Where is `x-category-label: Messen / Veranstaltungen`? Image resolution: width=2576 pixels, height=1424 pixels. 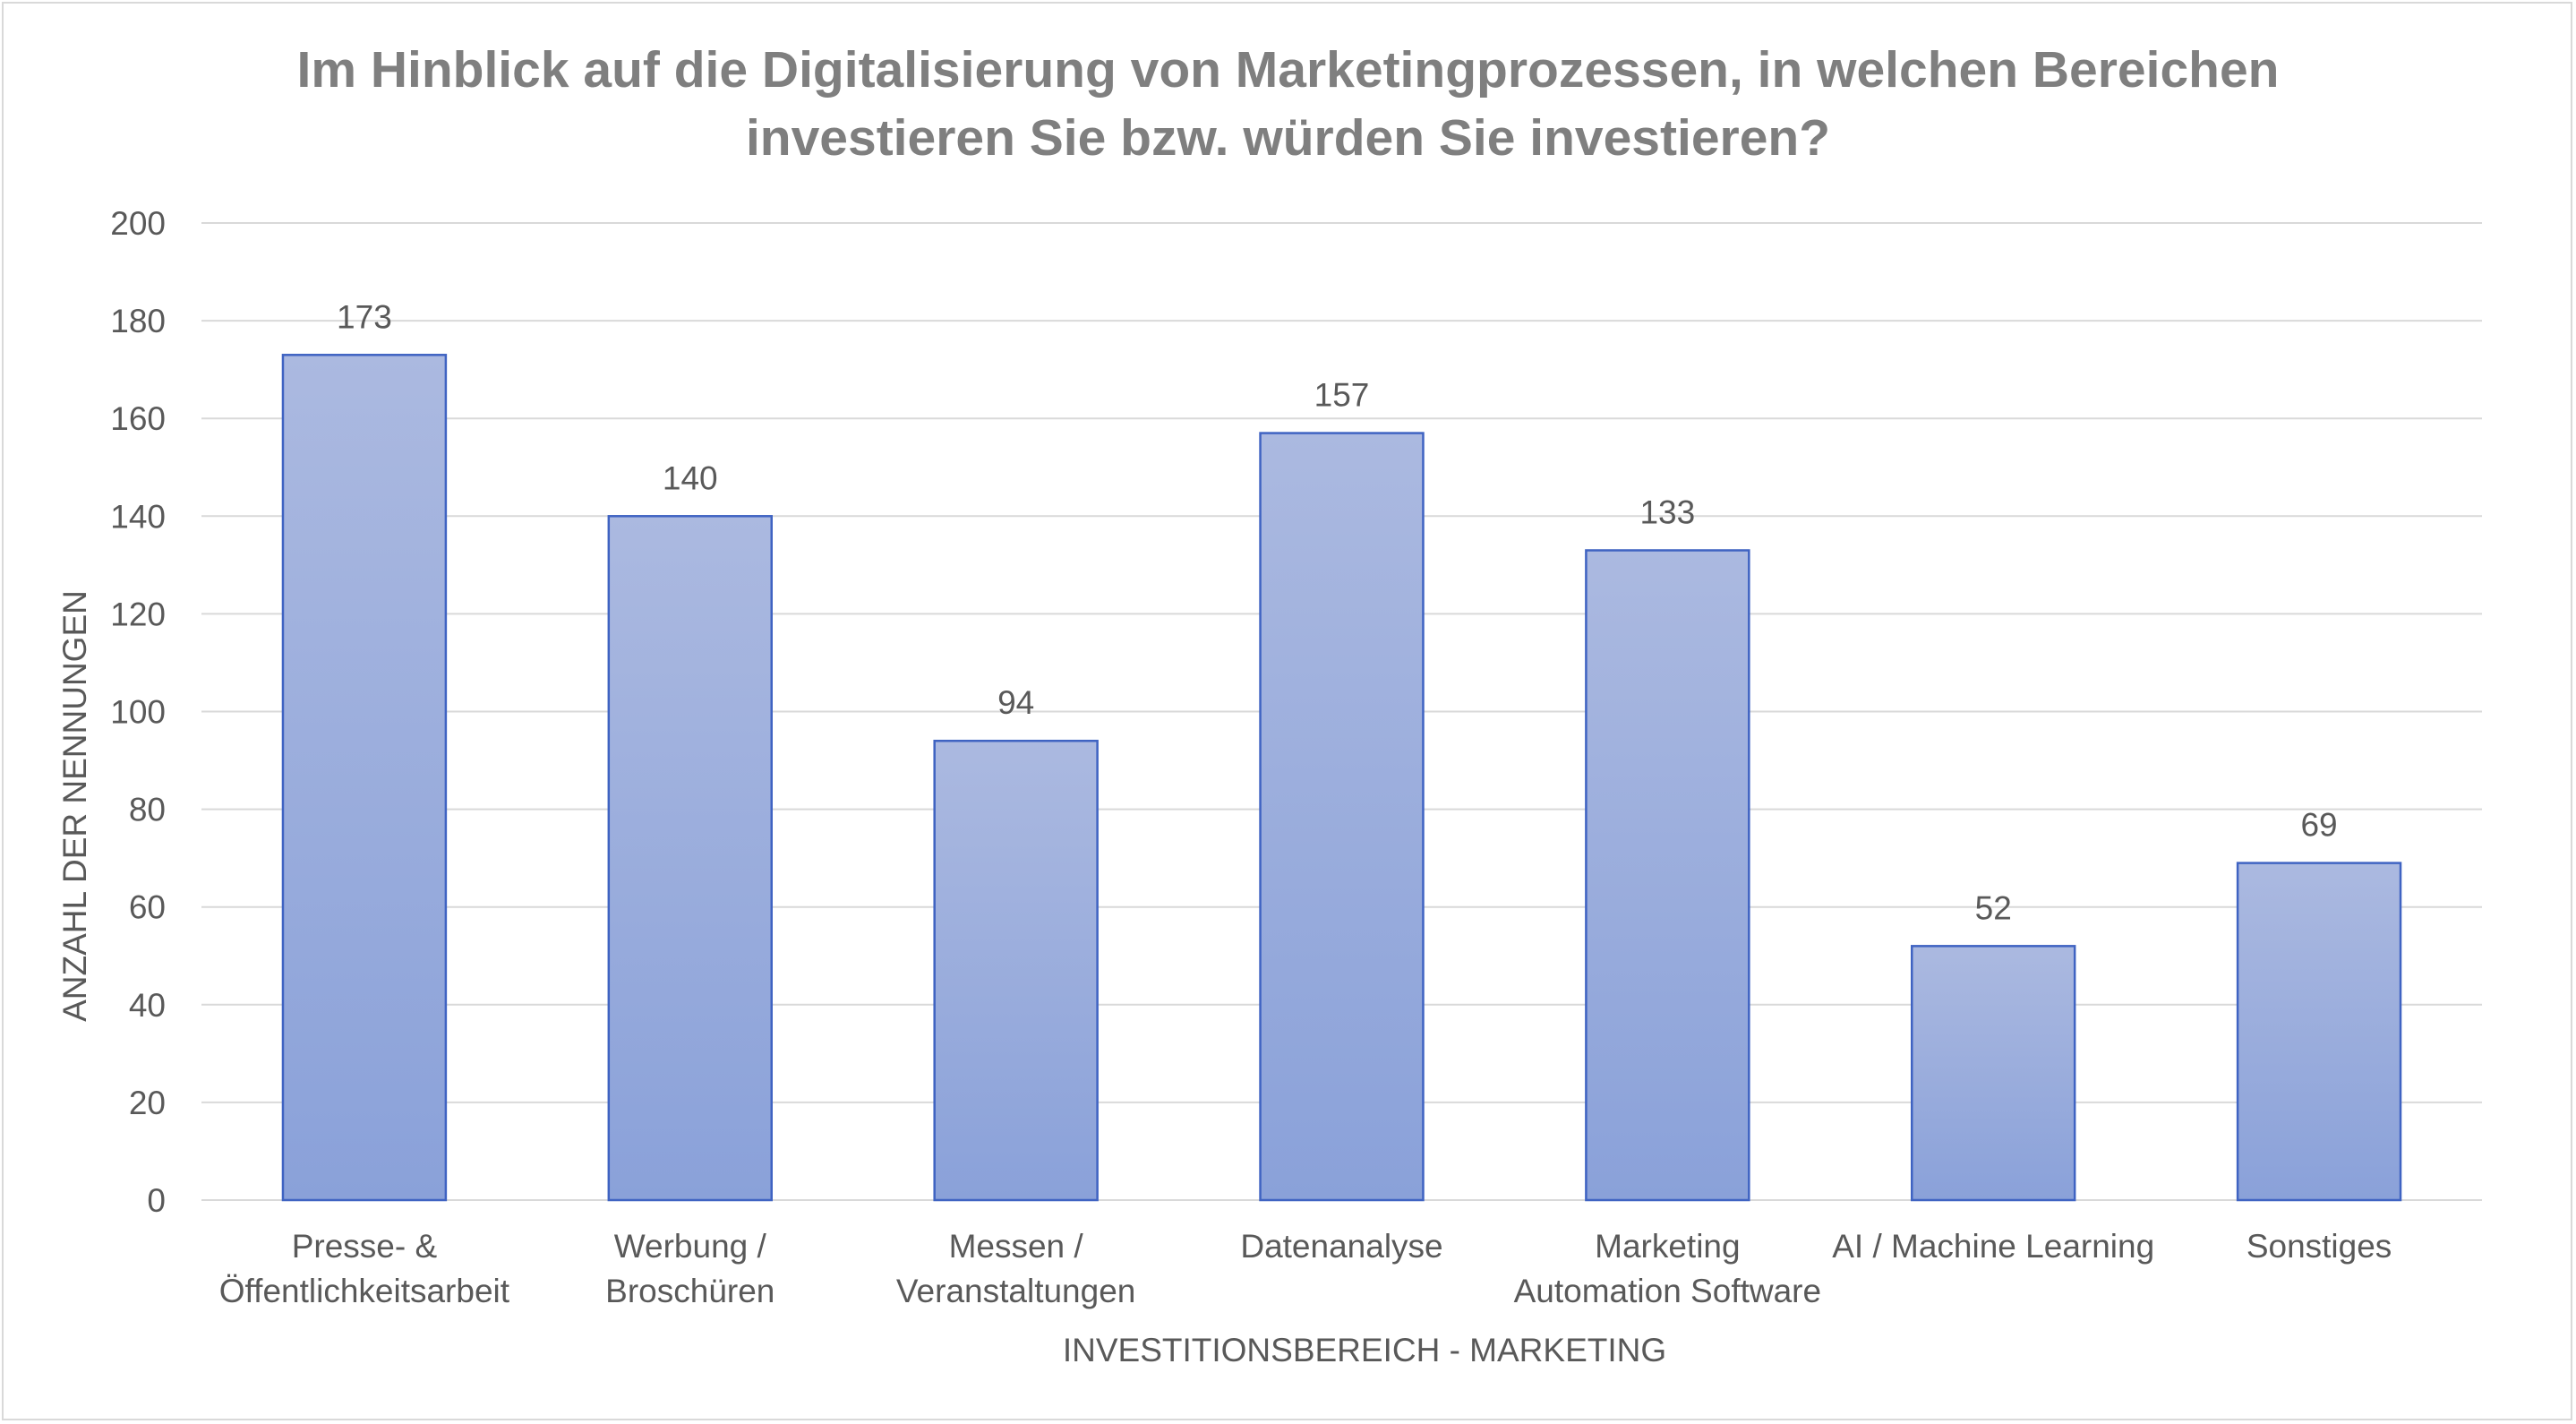 x-category-label: Messen / Veranstaltungen is located at coordinates (1015, 1268).